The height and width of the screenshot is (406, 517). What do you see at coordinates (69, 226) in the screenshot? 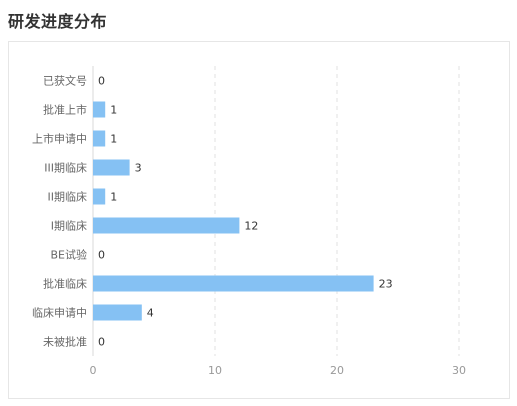
I see `category-label: I期临床` at bounding box center [69, 226].